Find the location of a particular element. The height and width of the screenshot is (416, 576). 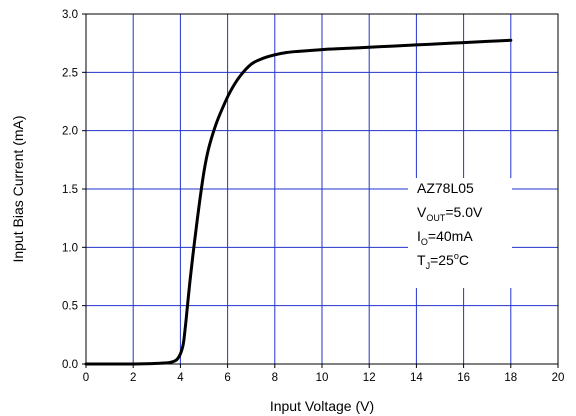

y-tick-label: 2.0 is located at coordinates (70, 132).